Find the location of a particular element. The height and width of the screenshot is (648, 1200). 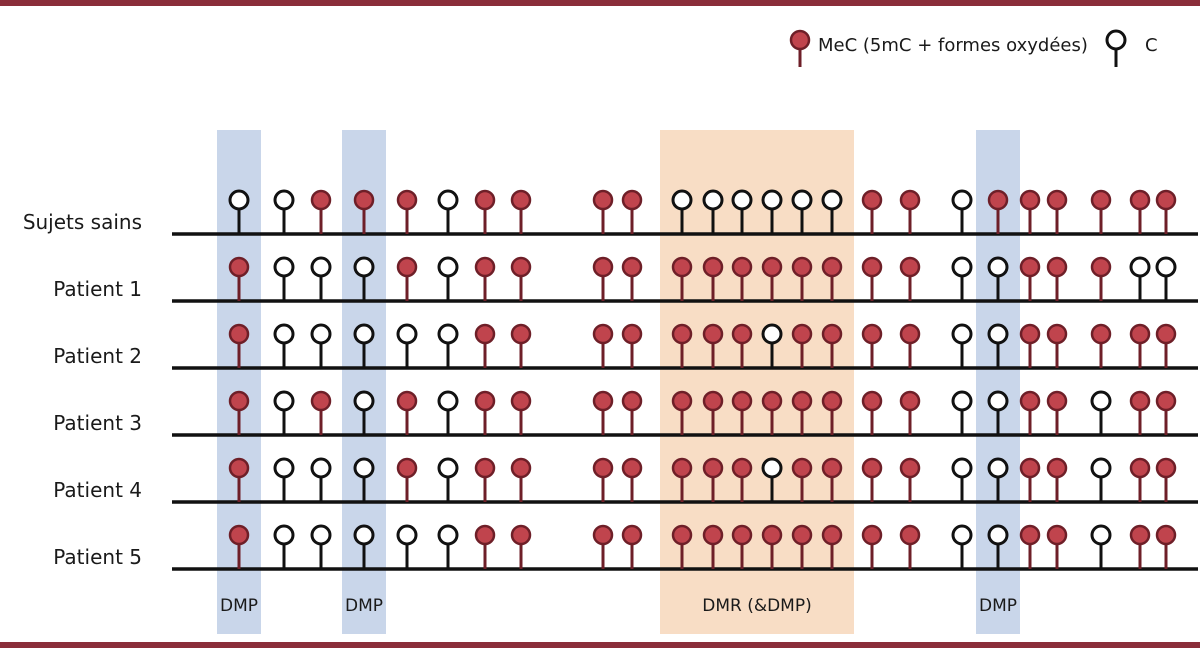

sample-row: Patient 4 is located at coordinates (625, 480).